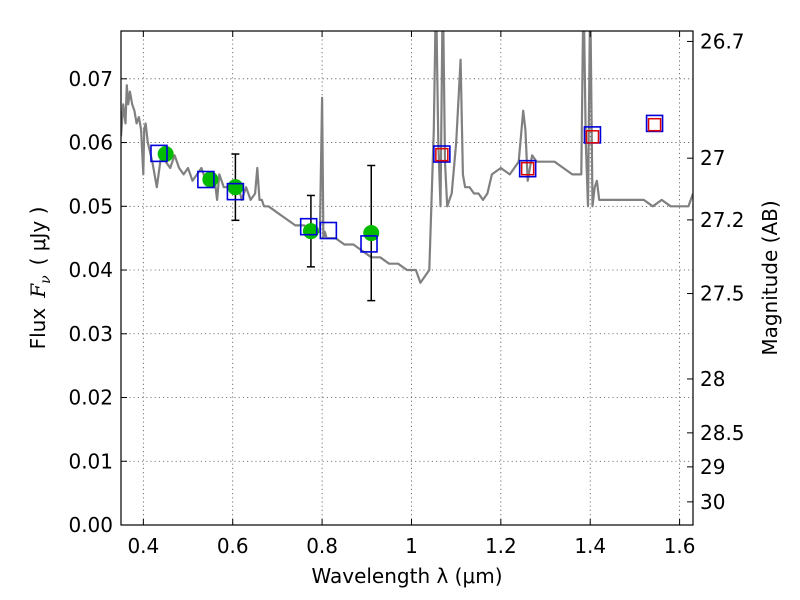 Image resolution: width=800 pixels, height=600 pixels. I want to click on y-axis-title-subscript: ν, so click(46, 279).